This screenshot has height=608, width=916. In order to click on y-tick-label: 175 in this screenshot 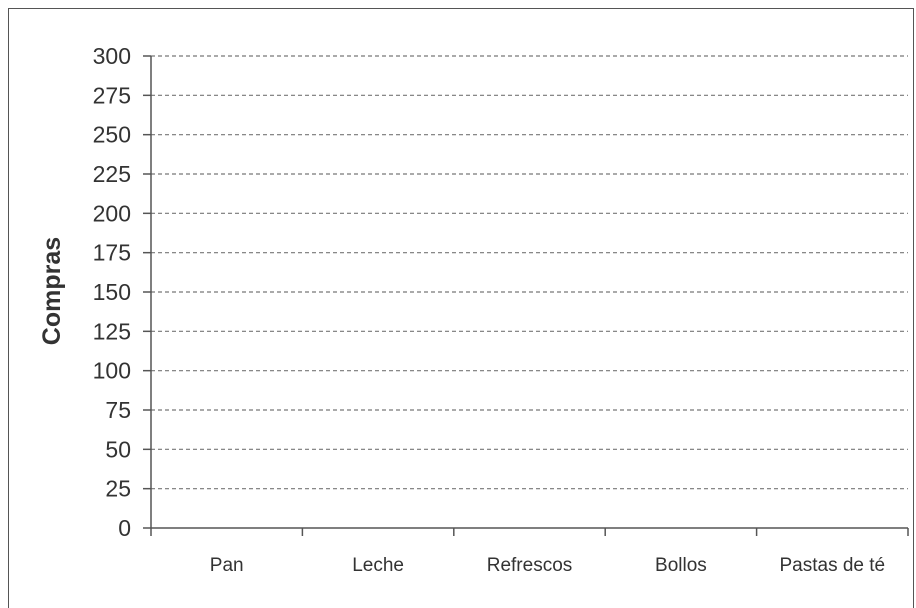, I will do `click(112, 253)`.